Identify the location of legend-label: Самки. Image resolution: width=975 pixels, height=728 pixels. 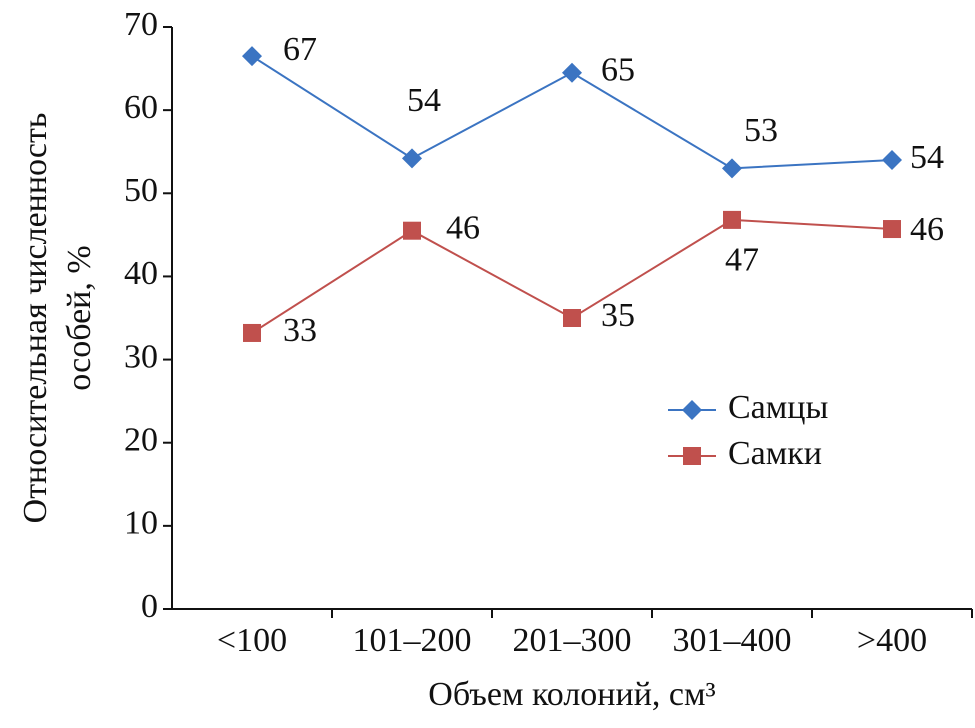
(775, 453).